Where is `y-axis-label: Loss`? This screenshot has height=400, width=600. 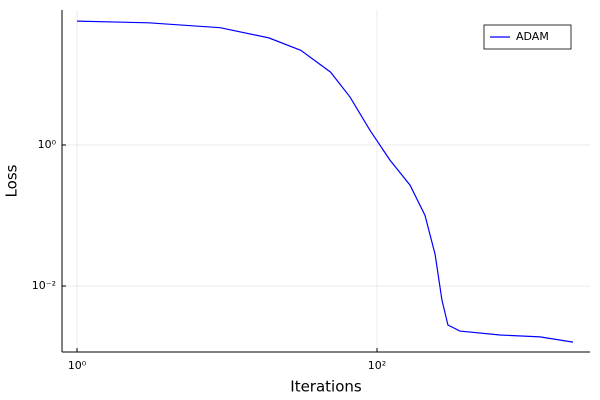
y-axis-label: Loss is located at coordinates (12, 180).